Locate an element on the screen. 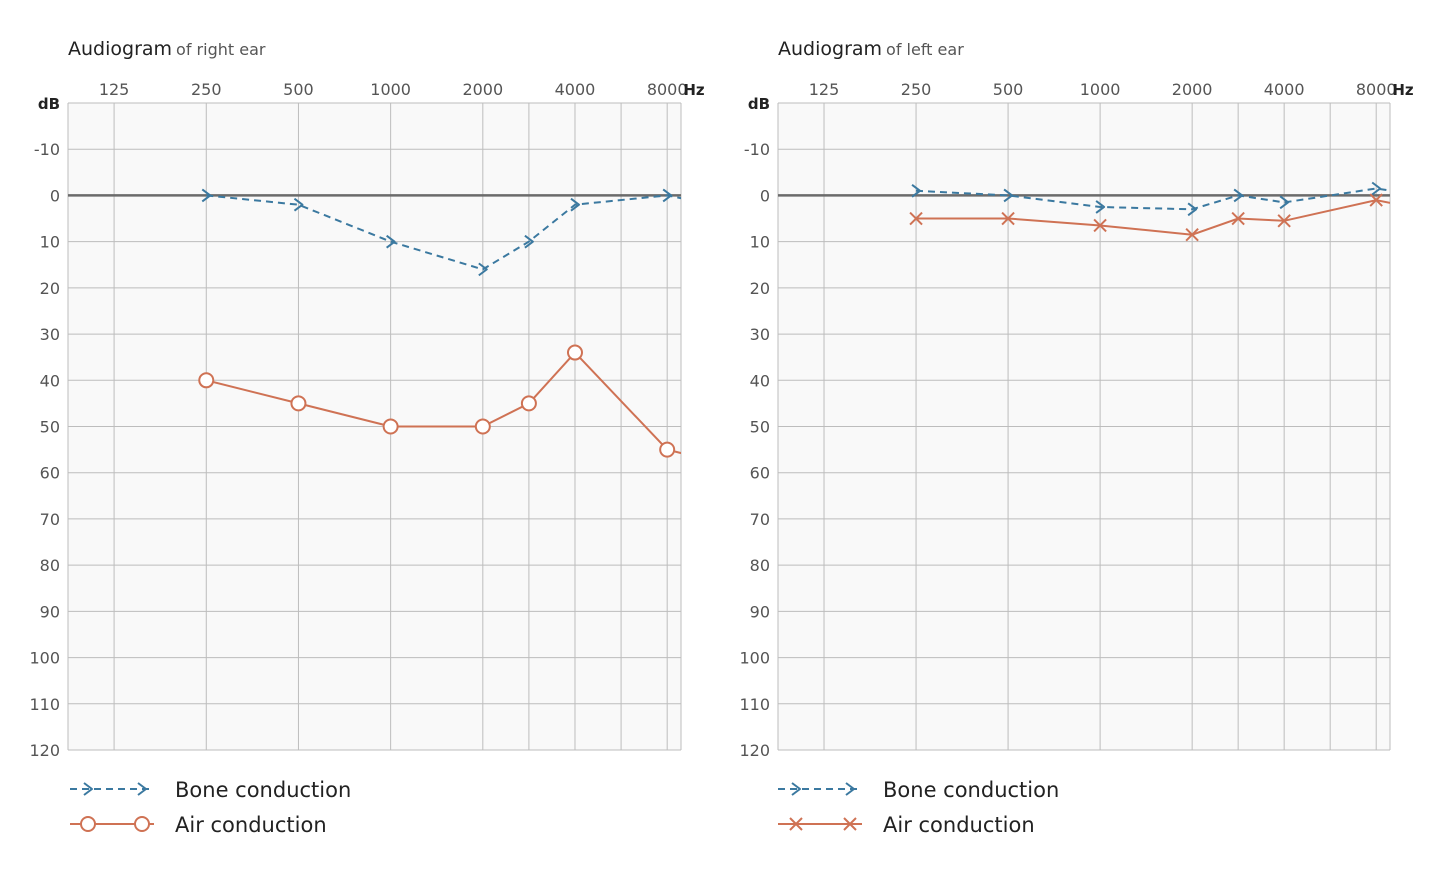  chart-title-sub: of left ear is located at coordinates (925, 49).